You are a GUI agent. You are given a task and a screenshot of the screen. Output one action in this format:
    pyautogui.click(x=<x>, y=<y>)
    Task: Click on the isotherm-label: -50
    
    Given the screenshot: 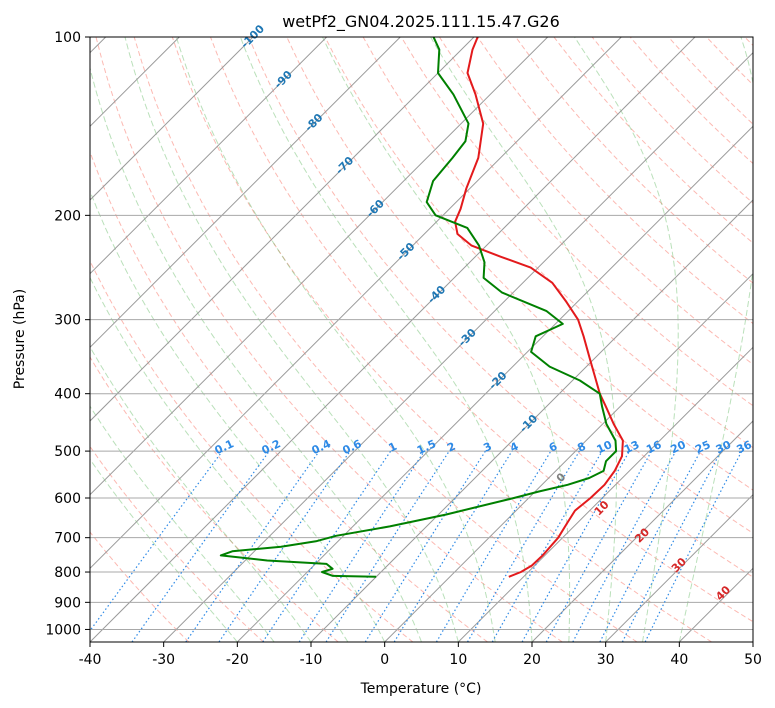 What is the action you would take?
    pyautogui.click(x=405, y=251)
    